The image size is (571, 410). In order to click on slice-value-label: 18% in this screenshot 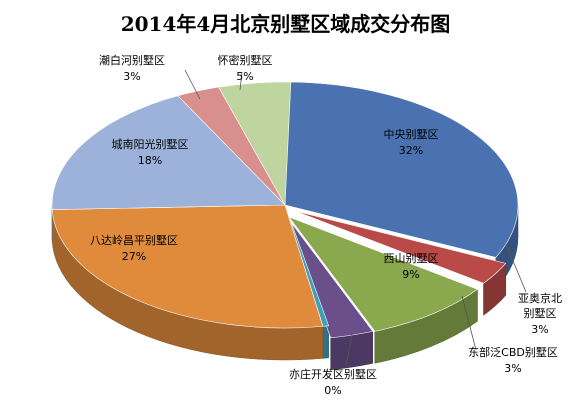, I will do `click(150, 160)`.